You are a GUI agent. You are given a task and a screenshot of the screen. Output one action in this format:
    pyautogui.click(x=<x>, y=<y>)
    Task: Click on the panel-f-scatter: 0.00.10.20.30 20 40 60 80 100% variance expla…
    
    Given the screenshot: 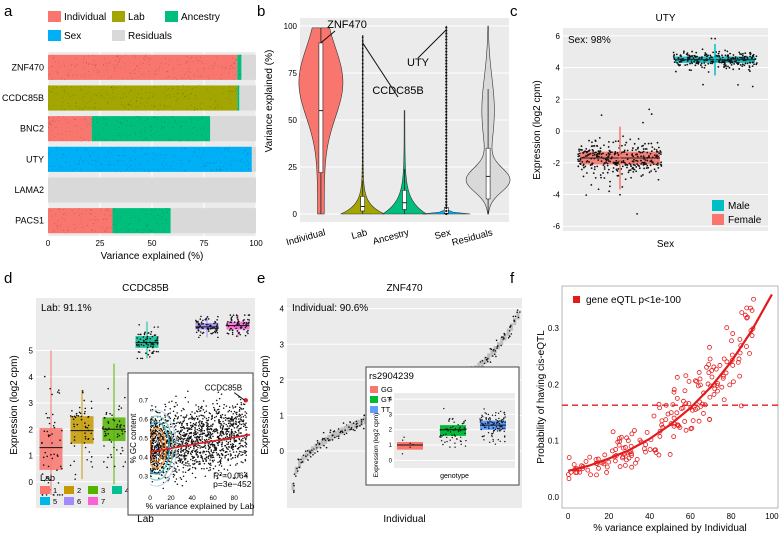 What is the action you would take?
    pyautogui.click(x=657, y=409)
    